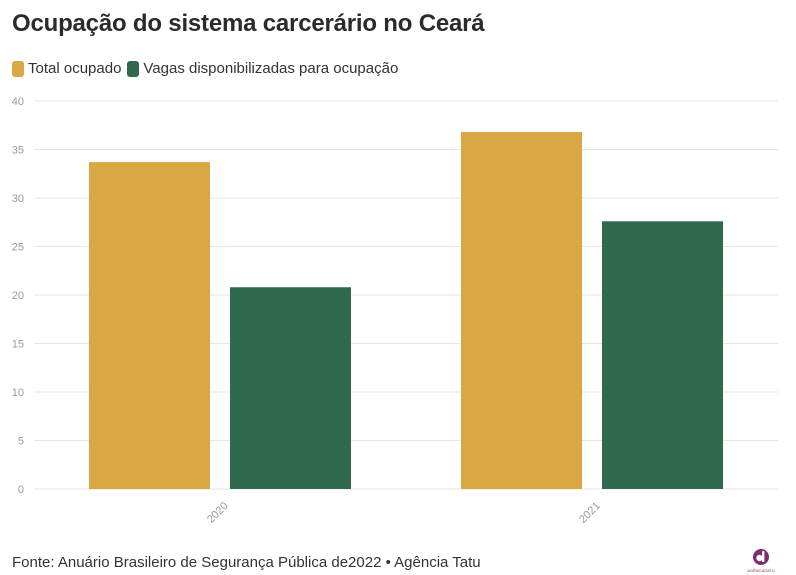 The width and height of the screenshot is (796, 575). I want to click on bar-2021-total, so click(521, 311).